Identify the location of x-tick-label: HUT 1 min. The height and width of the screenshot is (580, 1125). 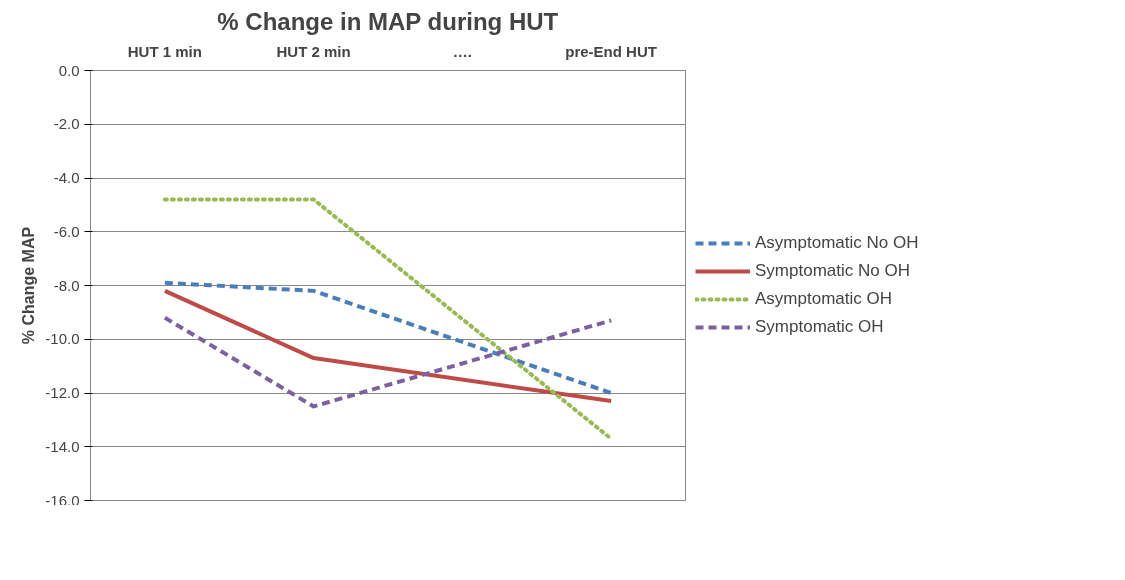
(164, 51).